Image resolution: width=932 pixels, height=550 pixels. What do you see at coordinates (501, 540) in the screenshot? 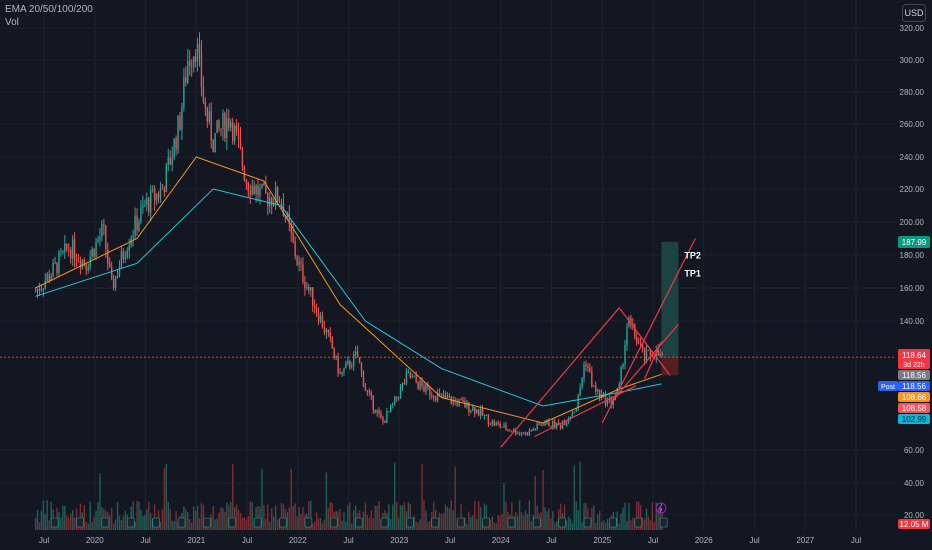
I see `x-tick-label: 2024` at bounding box center [501, 540].